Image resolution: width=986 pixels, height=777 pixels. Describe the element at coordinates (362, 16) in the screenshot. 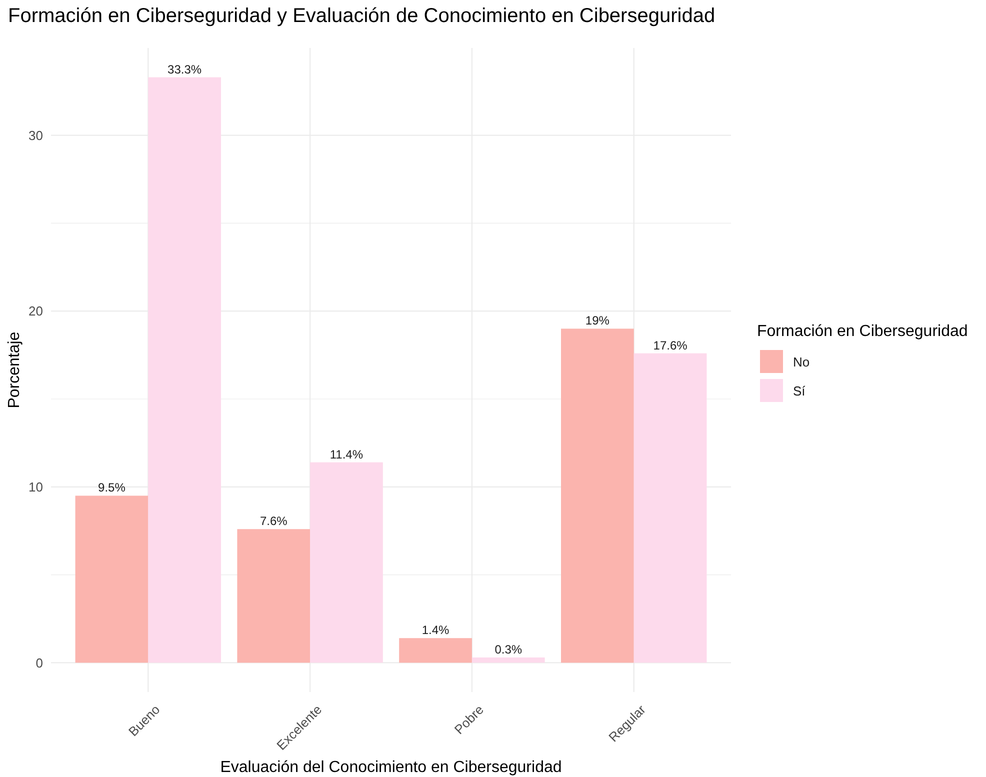

I see `chart-title: Formación en Ciberseguridad y Evaluación de Conocimiento en Ciberseguridad` at that location.